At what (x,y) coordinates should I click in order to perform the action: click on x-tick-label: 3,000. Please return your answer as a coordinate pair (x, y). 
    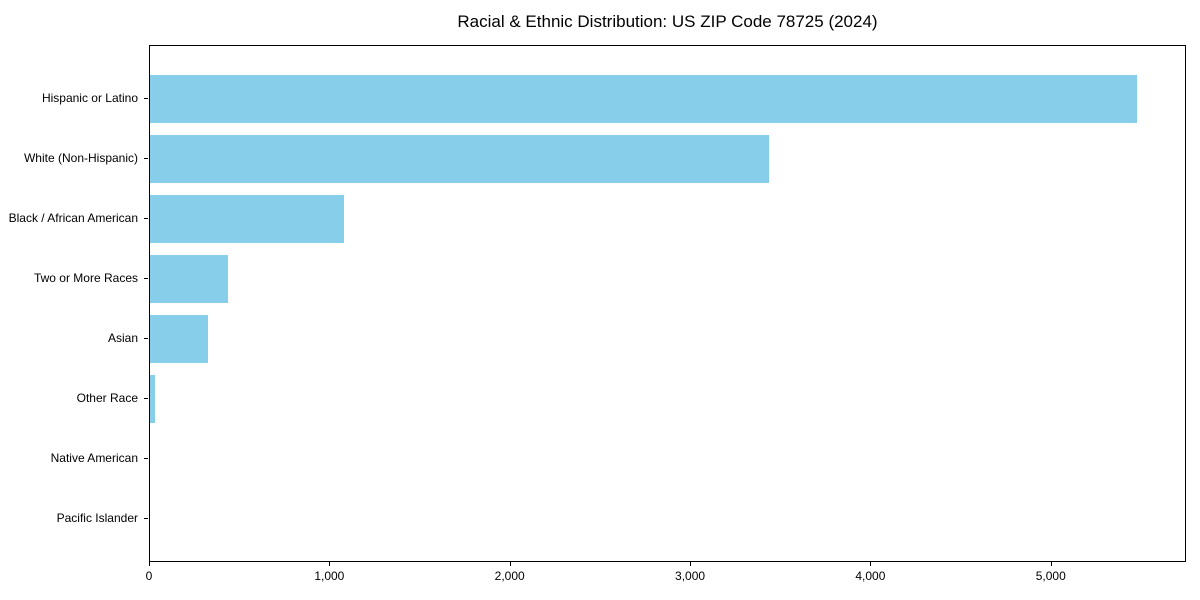
    Looking at the image, I should click on (690, 576).